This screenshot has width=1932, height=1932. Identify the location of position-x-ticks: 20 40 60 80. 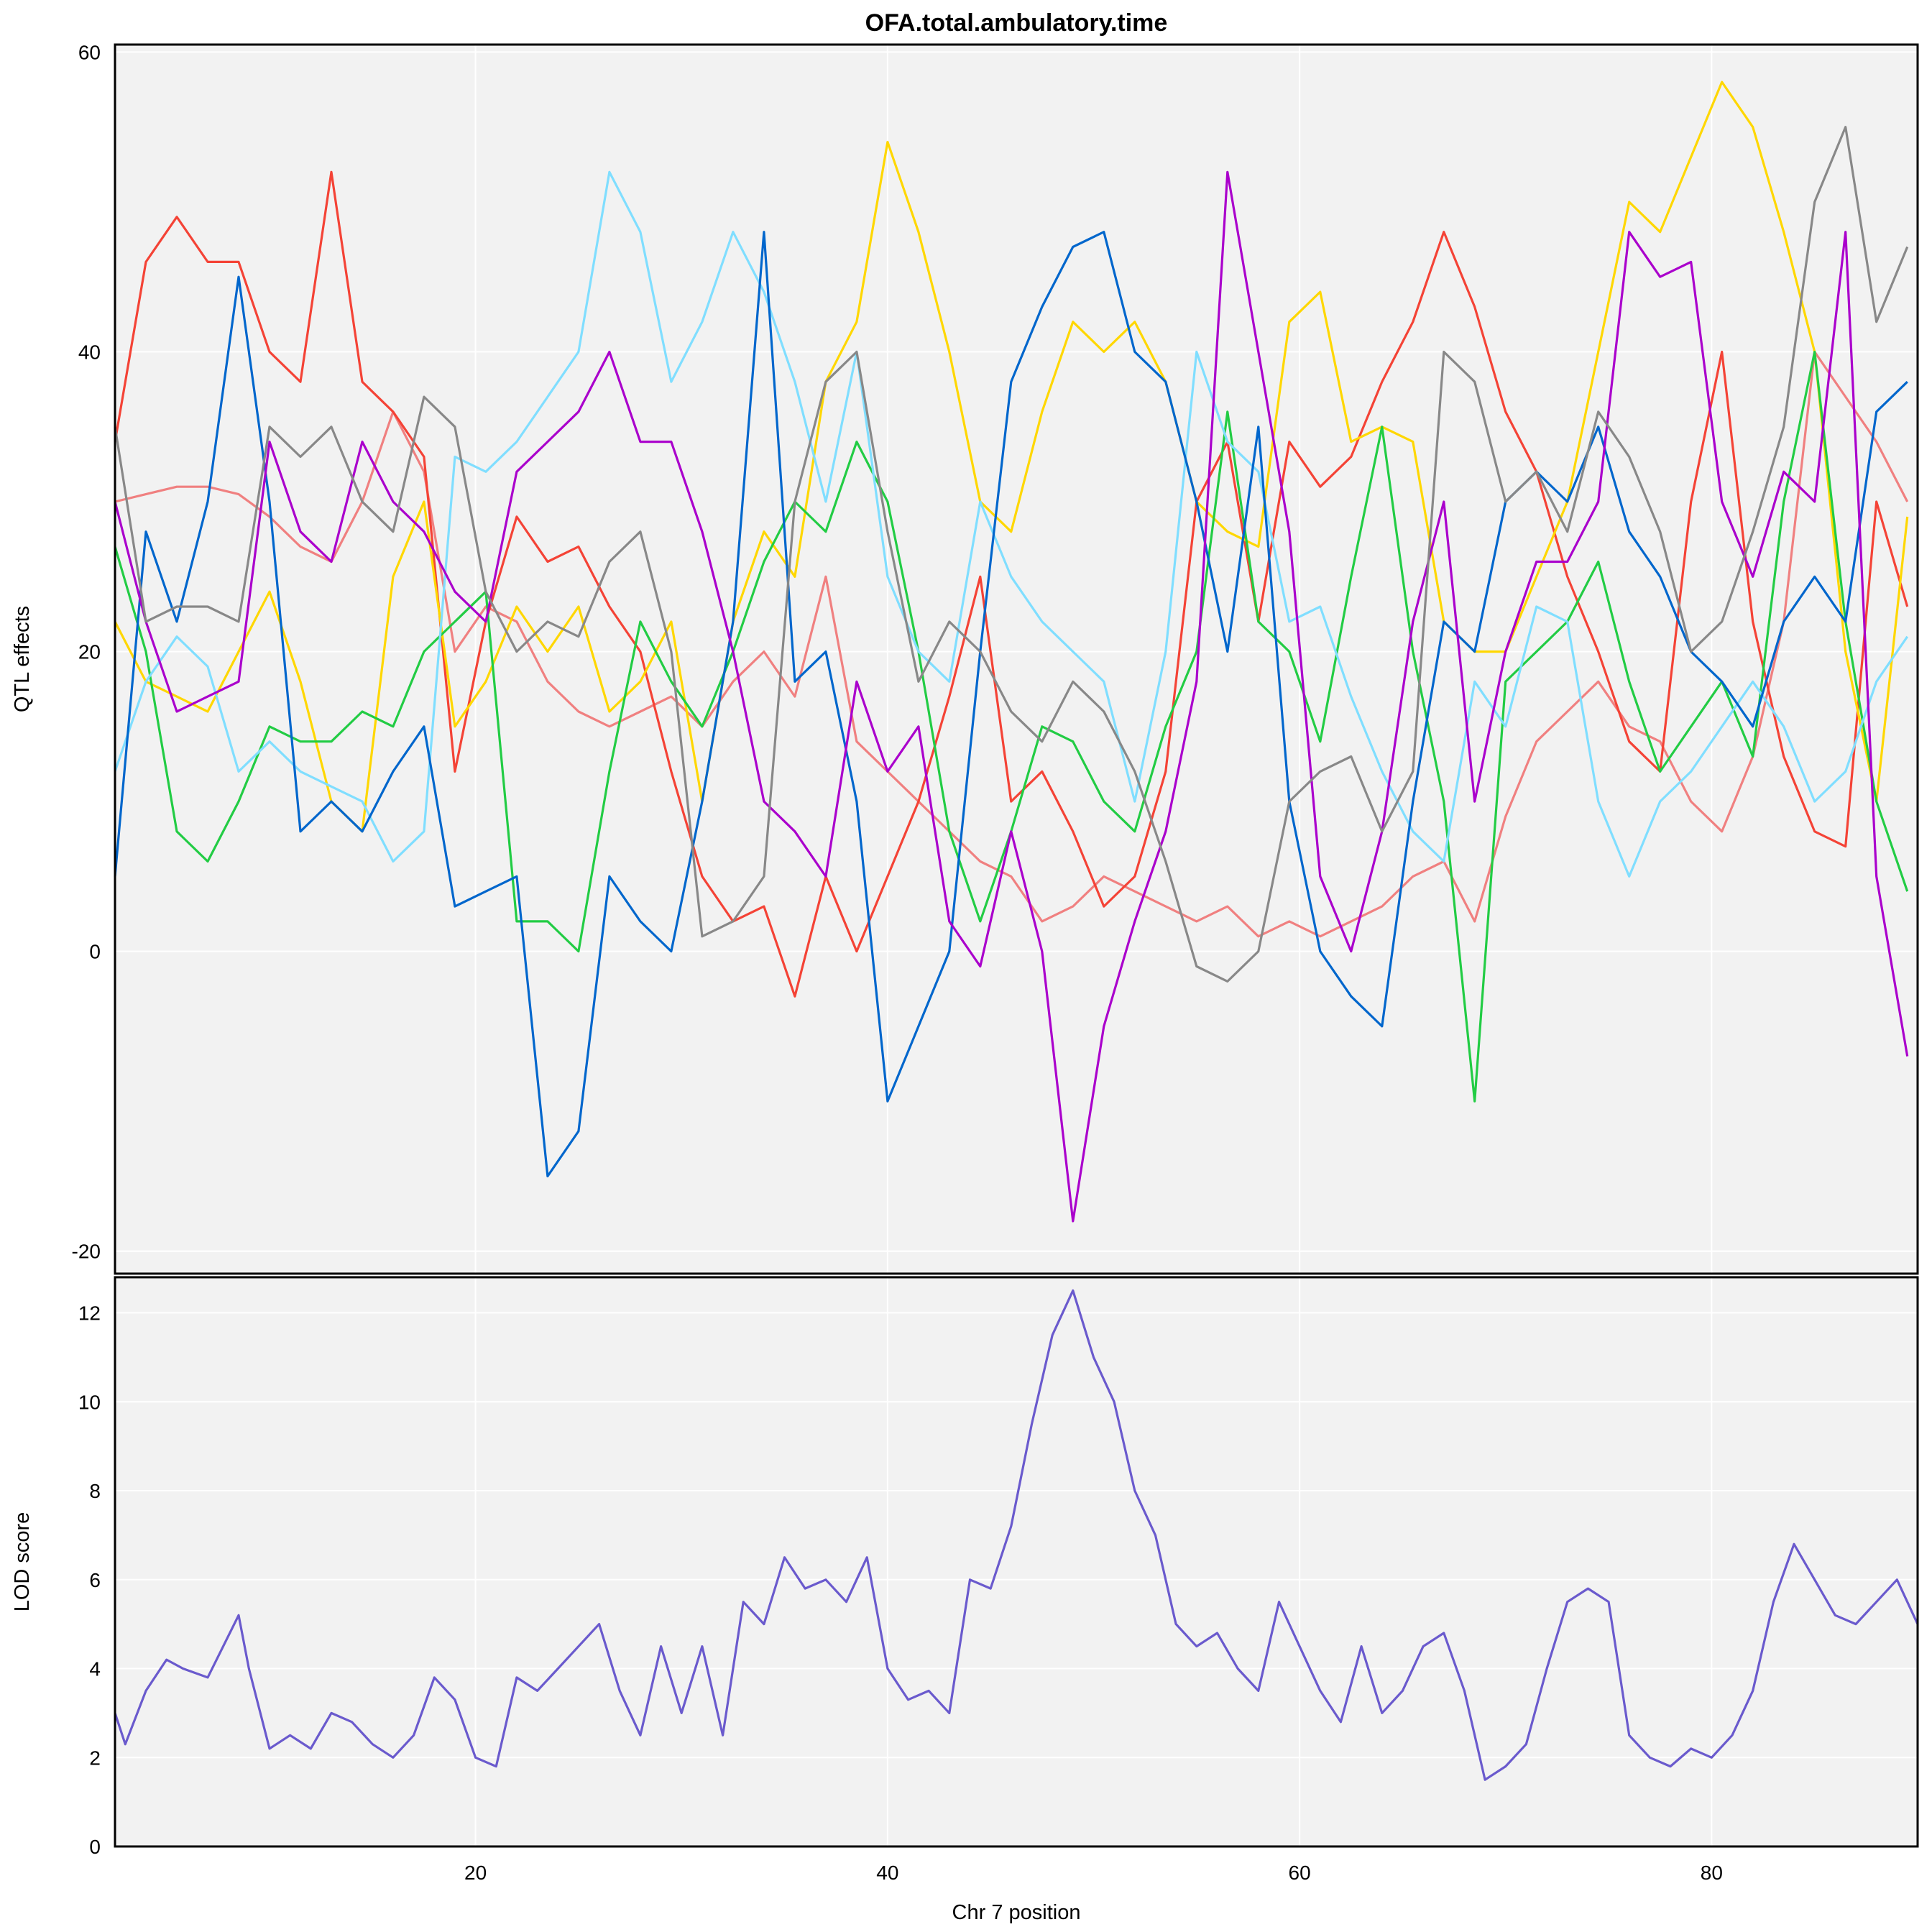
(1093, 1873).